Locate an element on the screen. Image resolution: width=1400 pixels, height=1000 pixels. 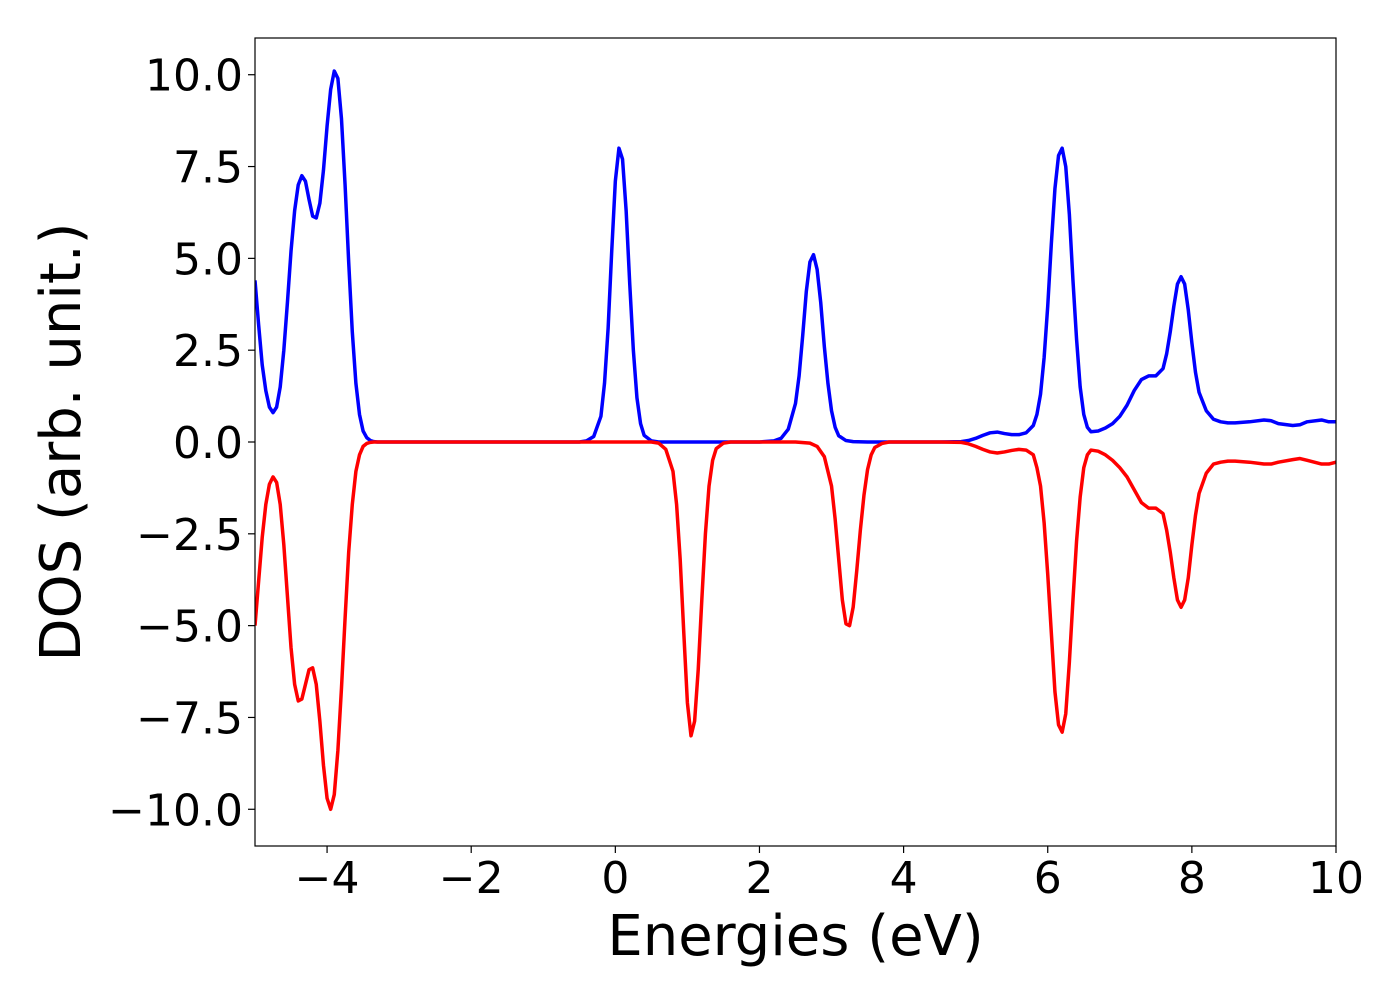
x-tick-label: 6 is located at coordinates (1048, 878).